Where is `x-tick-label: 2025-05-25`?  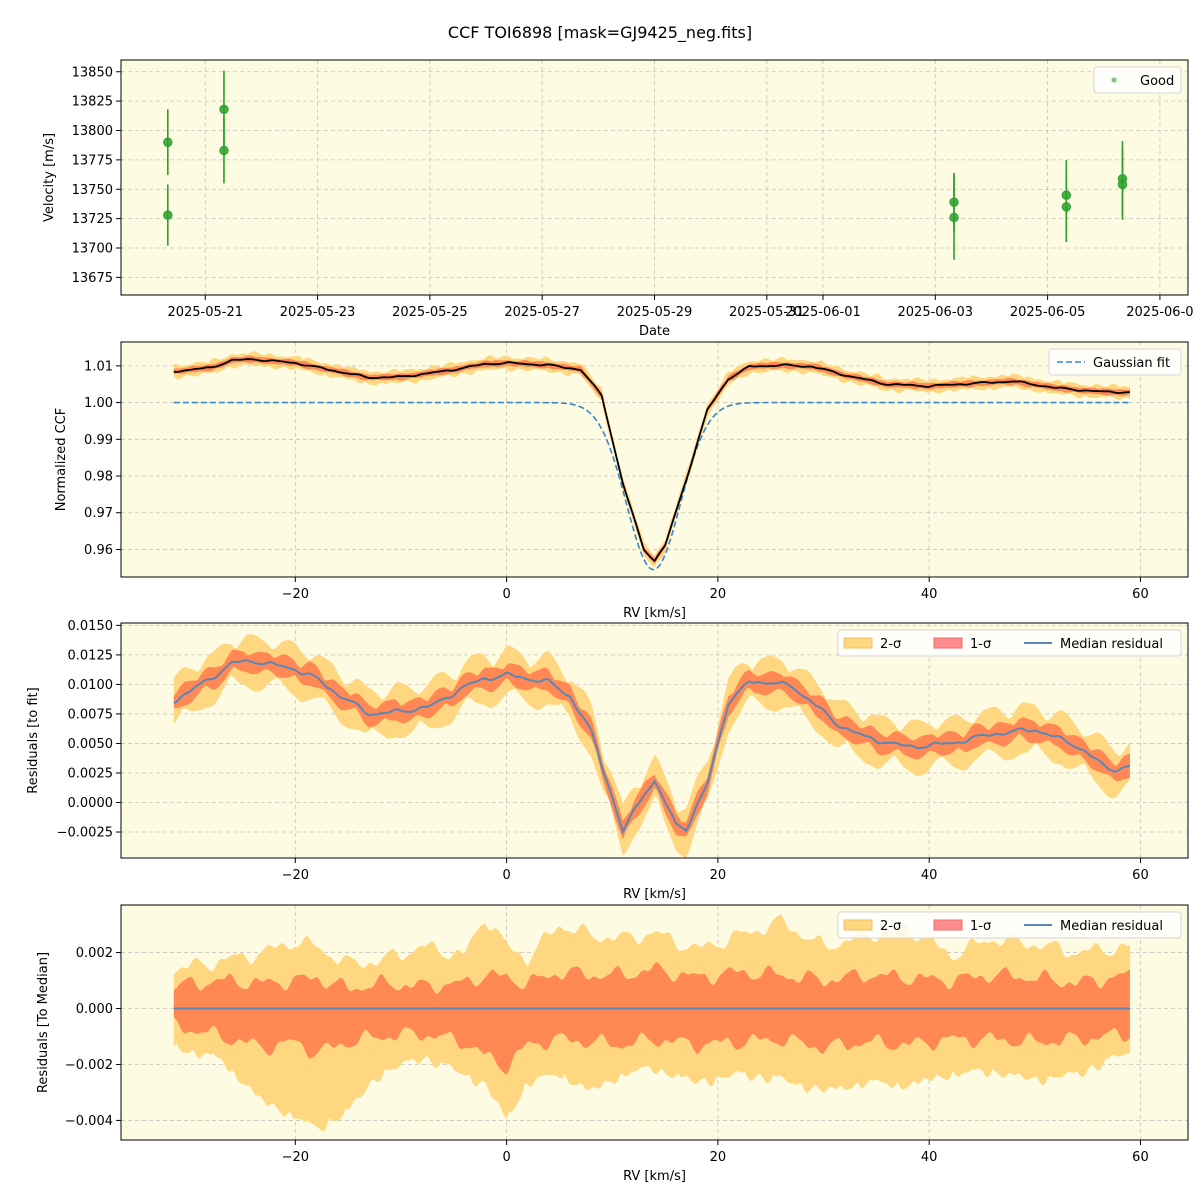
x-tick-label: 2025-05-25 is located at coordinates (430, 312).